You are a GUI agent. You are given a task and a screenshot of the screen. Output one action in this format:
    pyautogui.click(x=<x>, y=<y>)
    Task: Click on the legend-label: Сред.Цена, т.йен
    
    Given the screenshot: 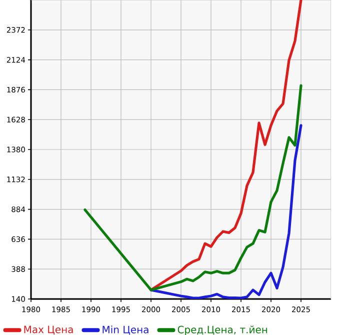 What is the action you would take?
    pyautogui.click(x=223, y=330)
    